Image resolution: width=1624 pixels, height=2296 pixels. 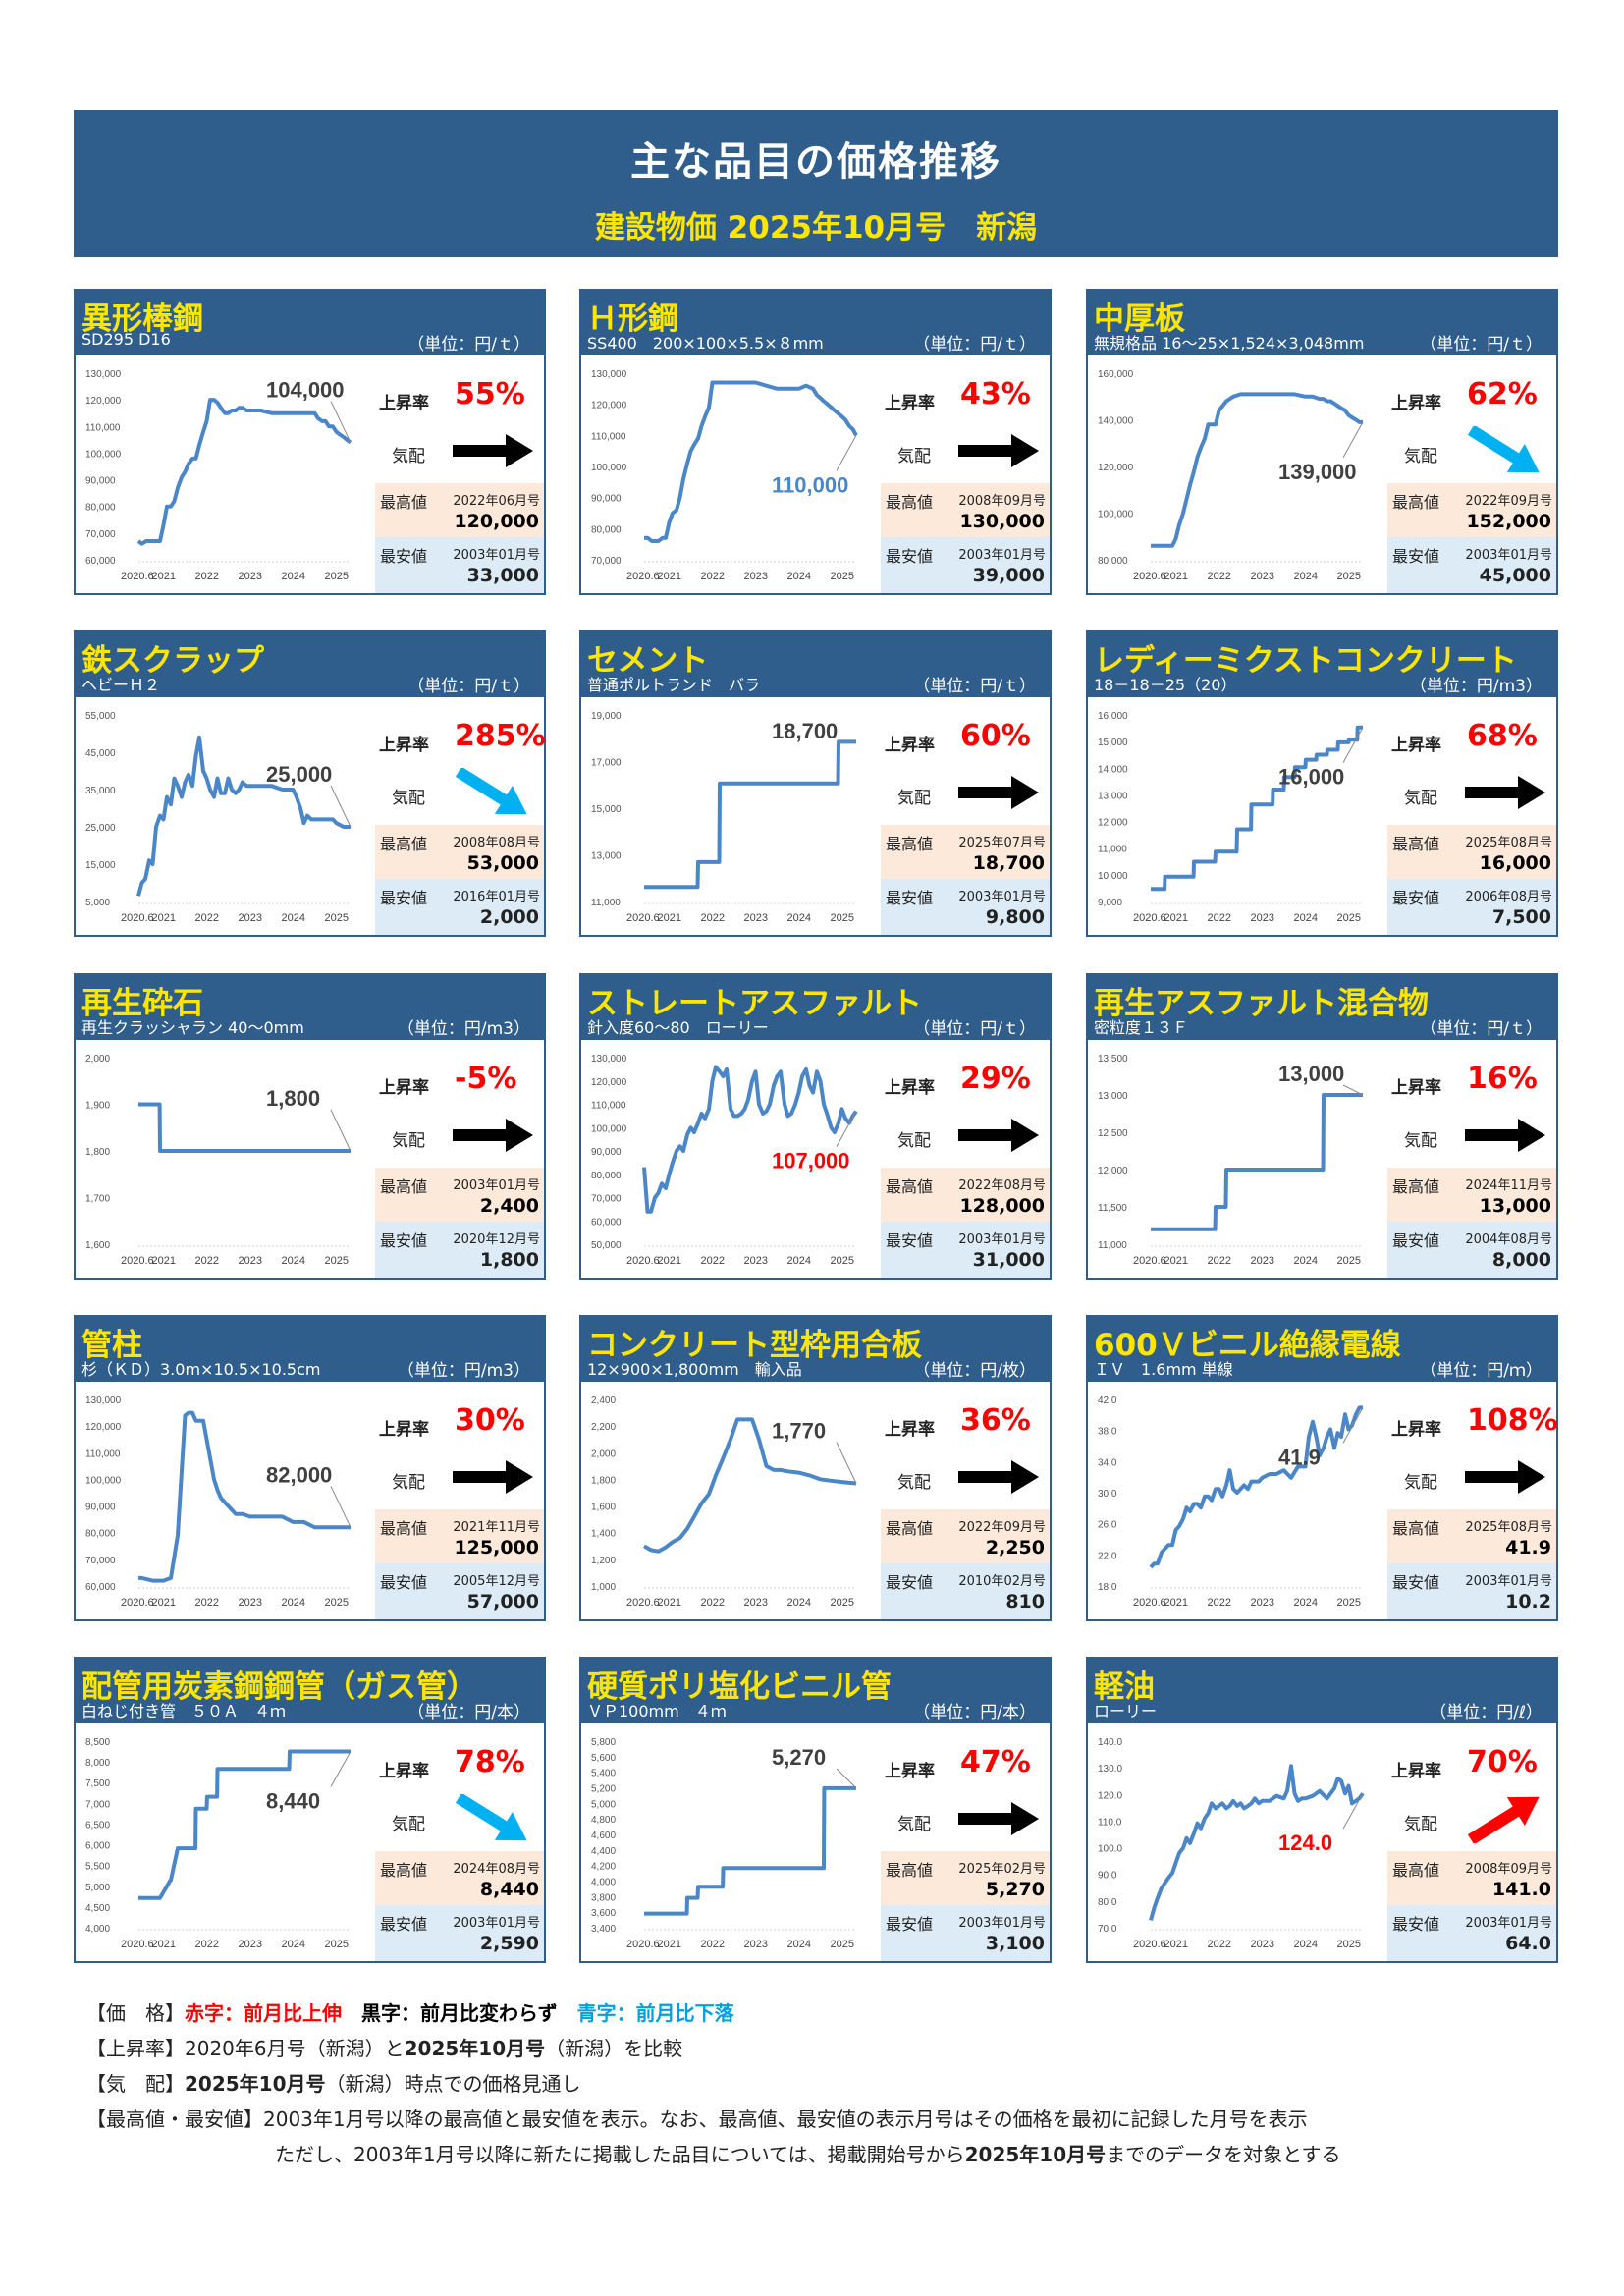 What do you see at coordinates (1113, 876) in the screenshot?
I see `y-tick-label: 10,000` at bounding box center [1113, 876].